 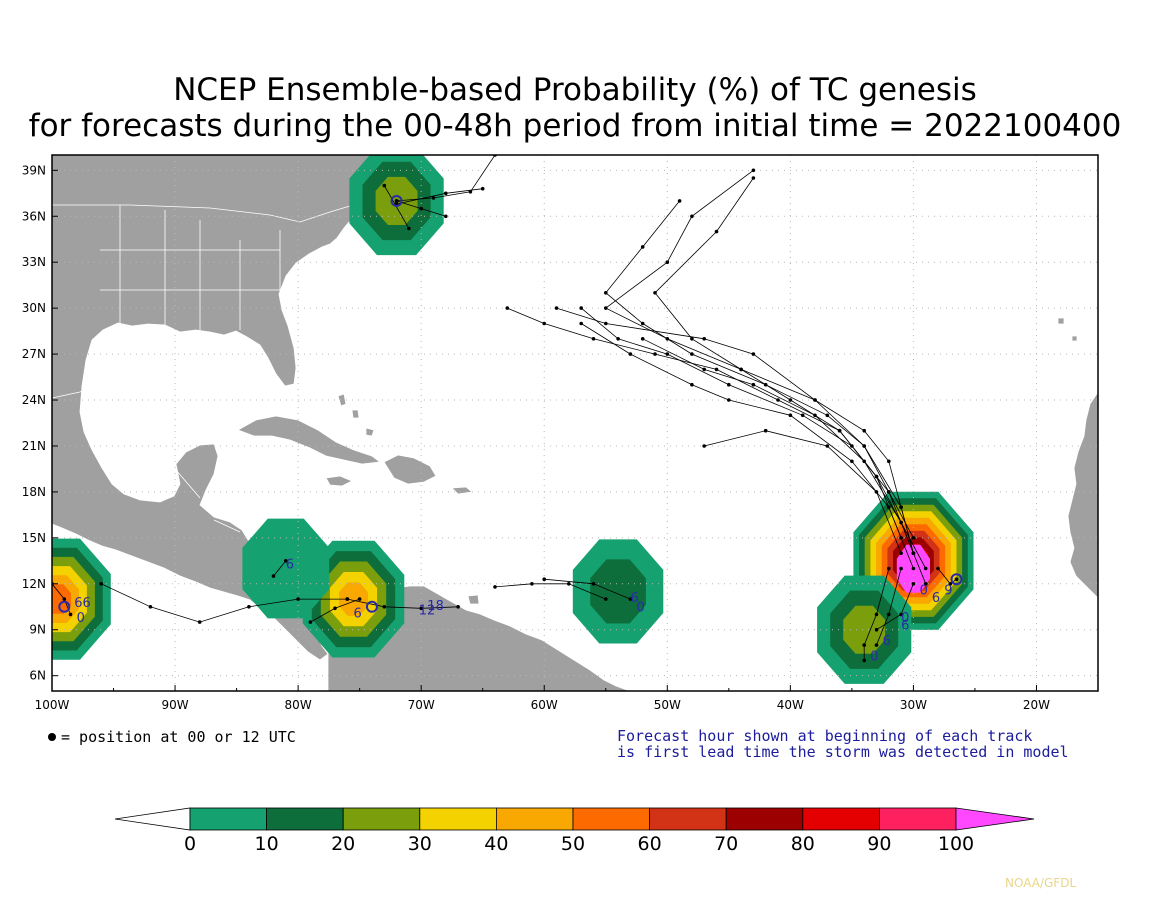 I want to click on colorbar-label: 90, so click(x=879, y=844).